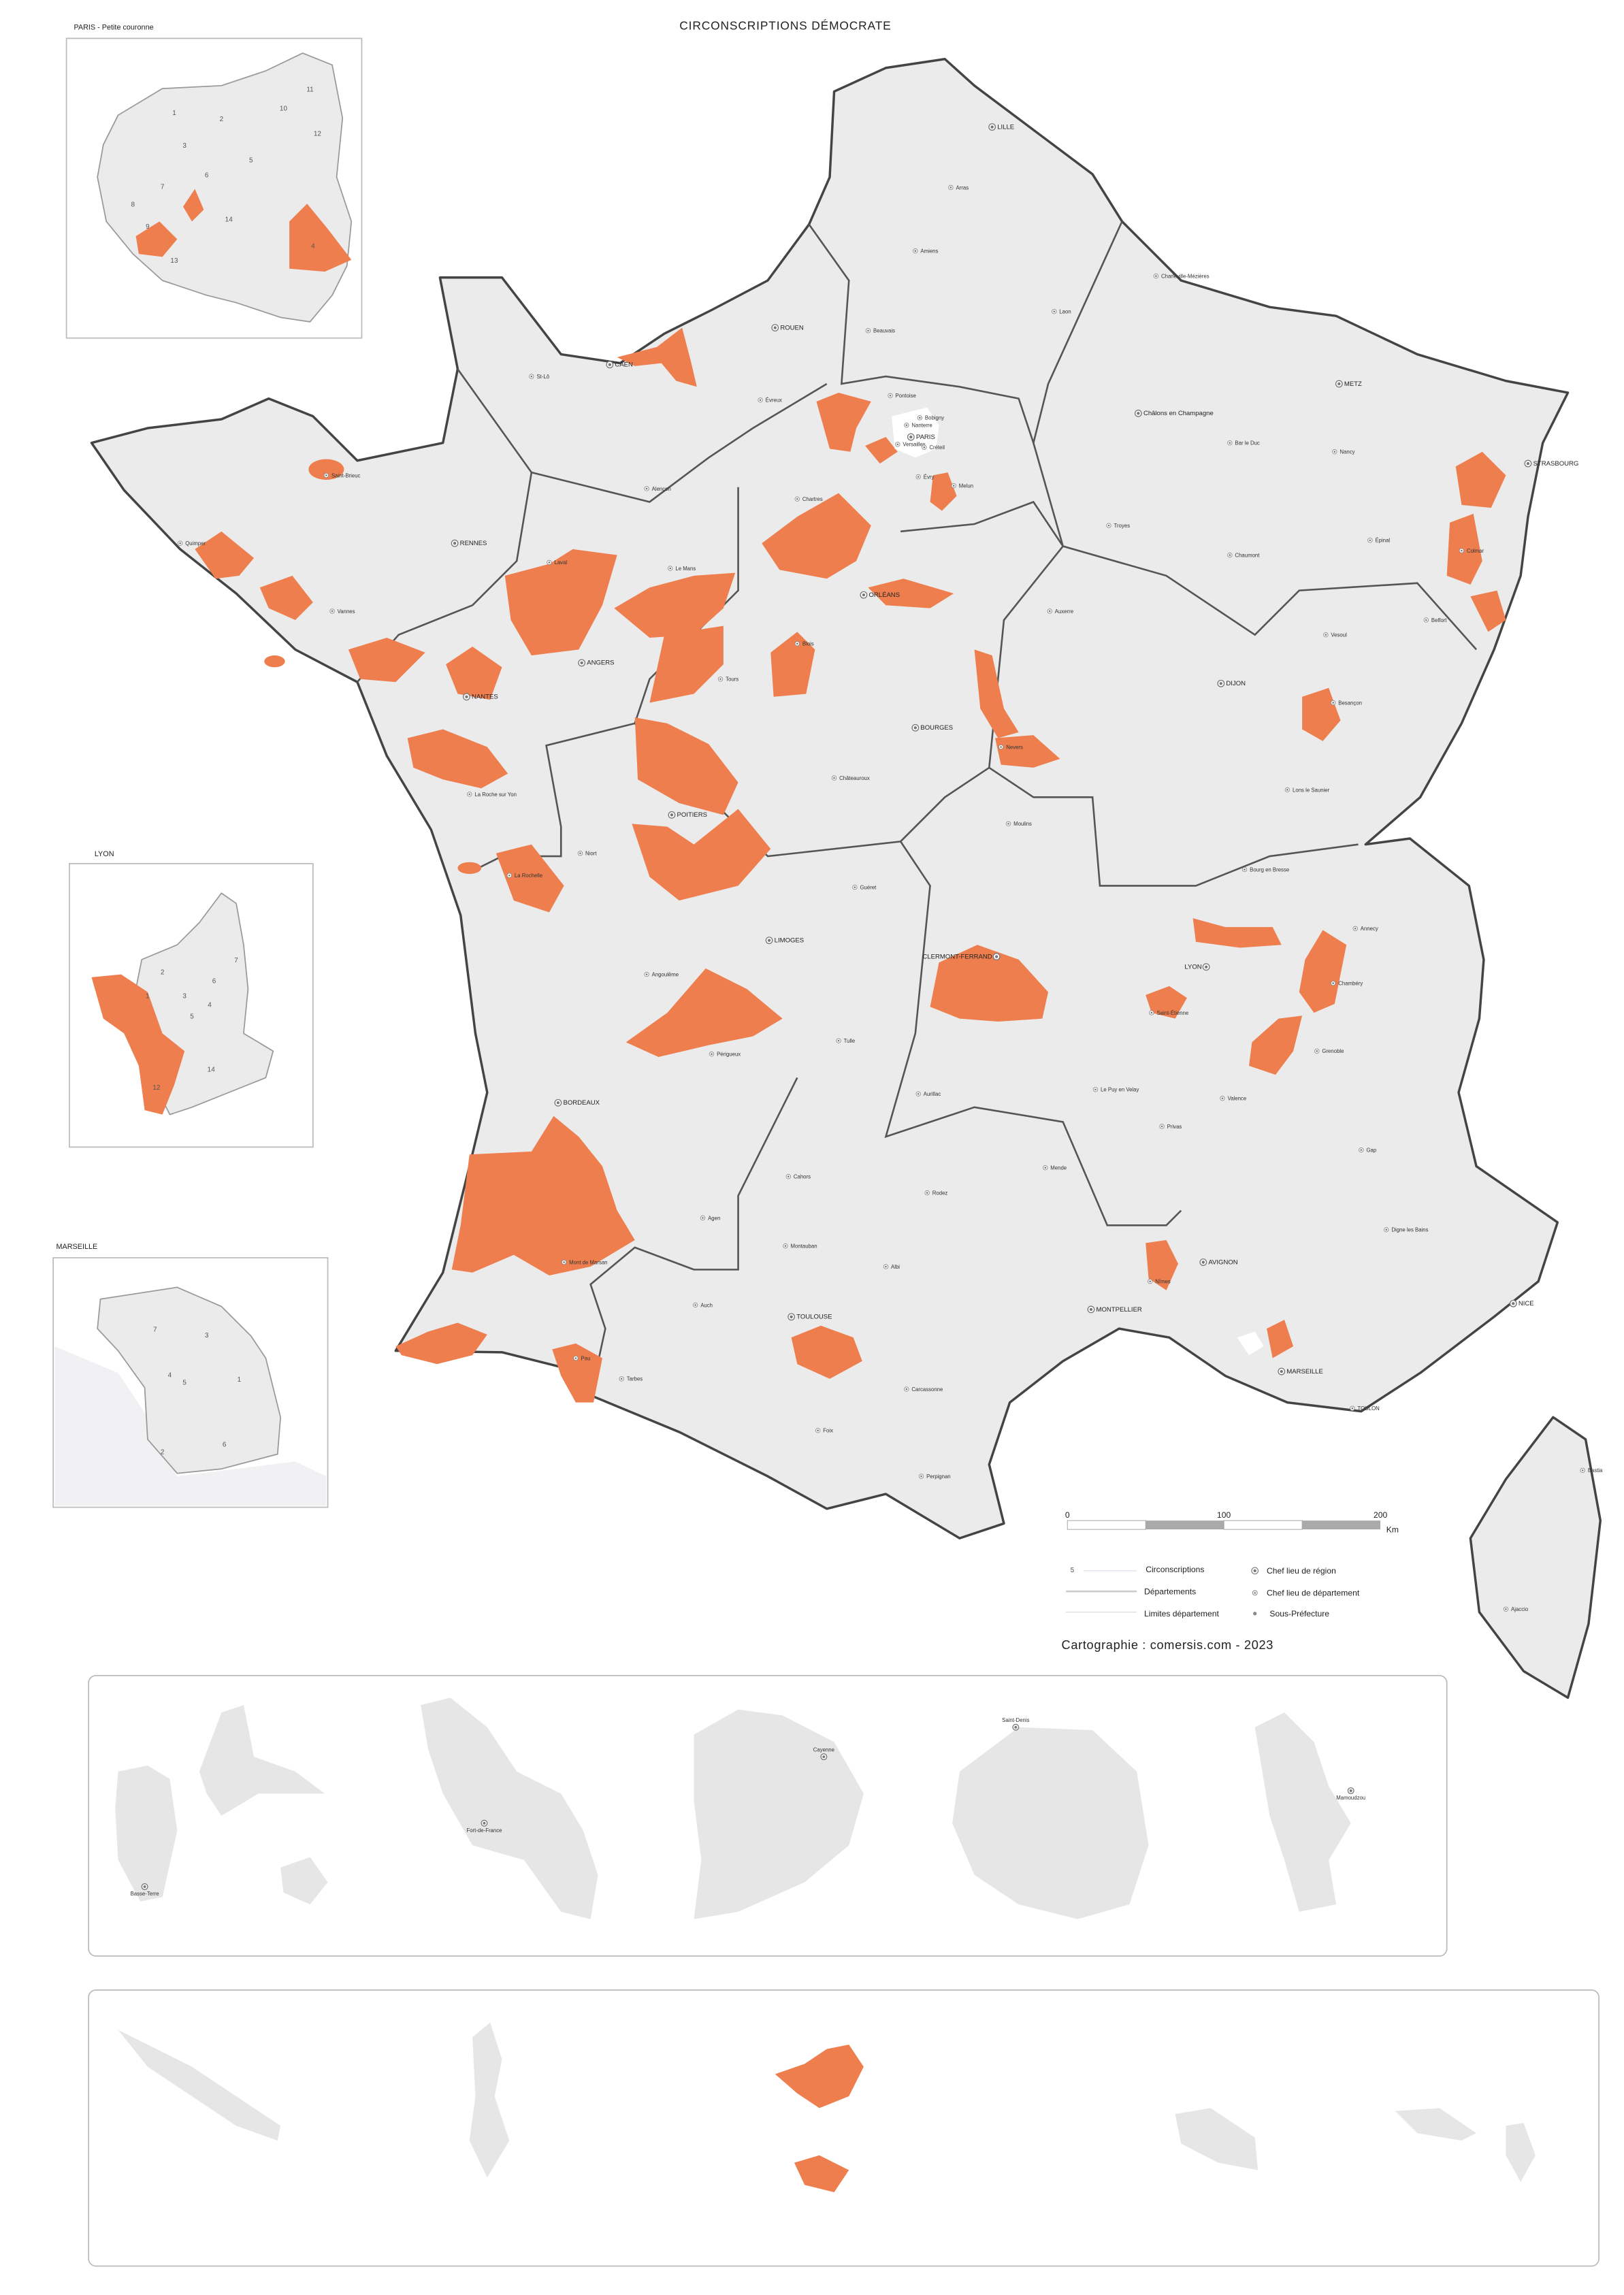 The image size is (1624, 2295). Describe the element at coordinates (1255, 1593) in the screenshot. I see `dotted-circle-icon` at that location.